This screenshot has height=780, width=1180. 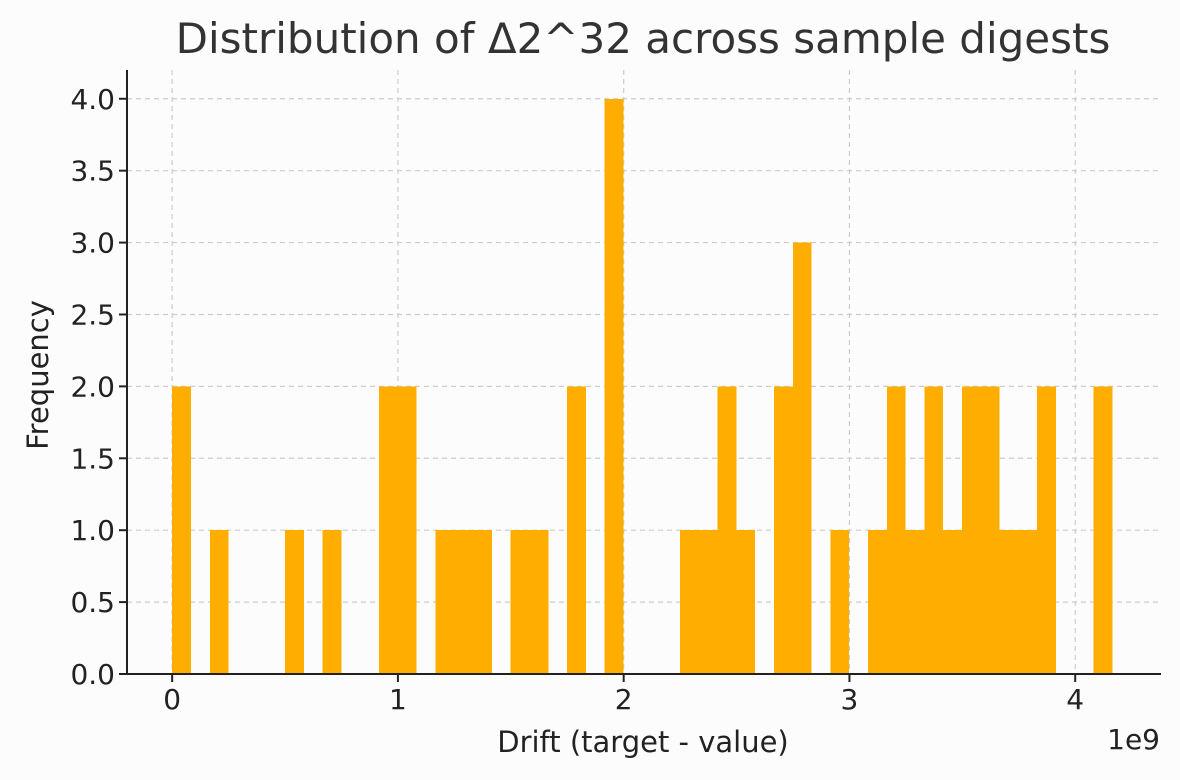 What do you see at coordinates (92, 602) in the screenshot?
I see `y-tick-label: 0.5` at bounding box center [92, 602].